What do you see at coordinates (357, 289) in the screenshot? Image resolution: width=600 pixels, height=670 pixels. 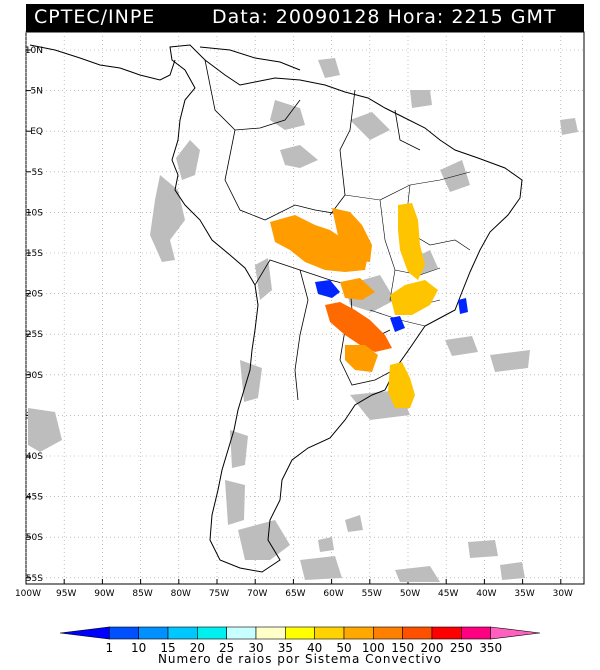 I see `storm-orange-mid` at bounding box center [357, 289].